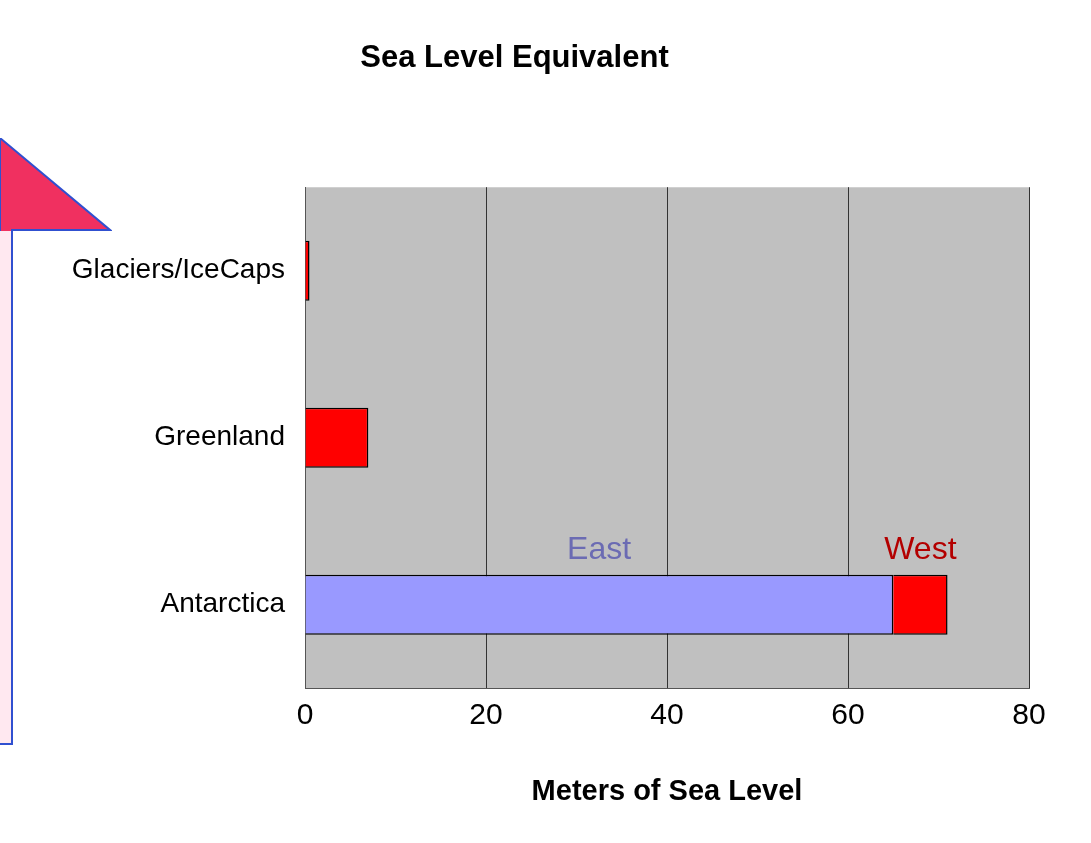  I want to click on x-tick-label: 0, so click(305, 714).